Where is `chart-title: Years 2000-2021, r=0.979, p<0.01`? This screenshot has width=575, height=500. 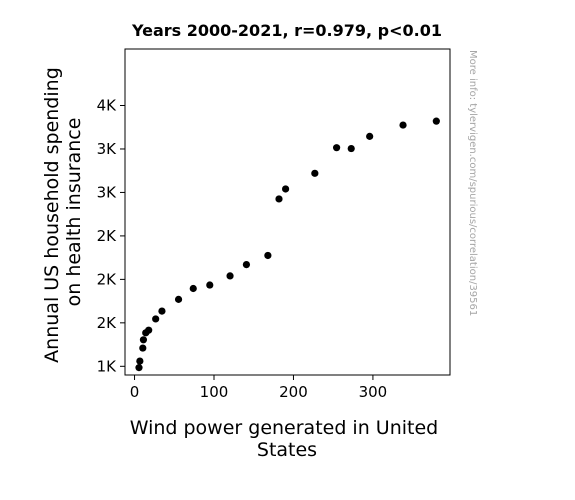
chart-title: Years 2000-2021, r=0.979, p<0.01 is located at coordinates (286, 30).